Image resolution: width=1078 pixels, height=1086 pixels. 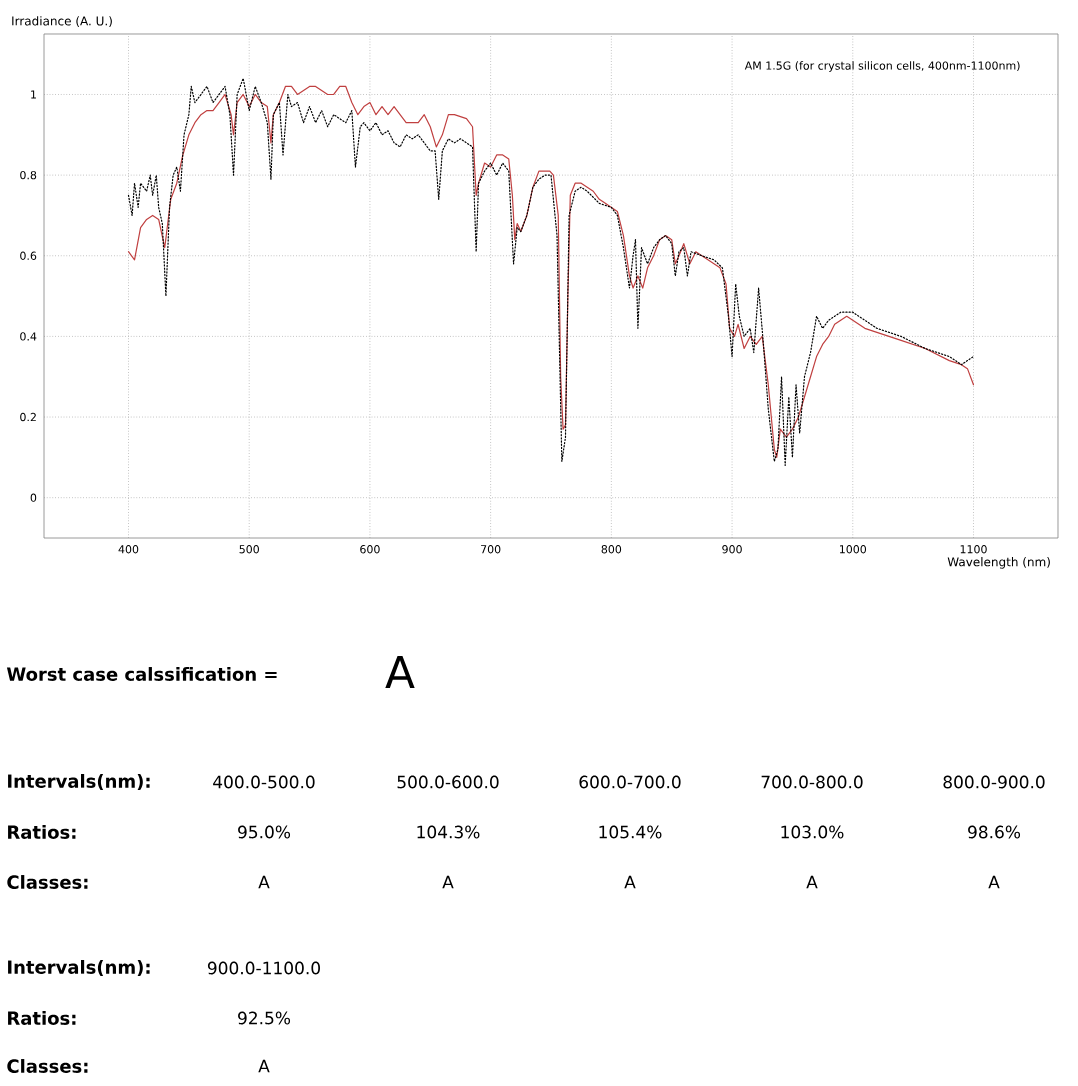 I want to click on text: 700.0-800.0, so click(x=812, y=782).